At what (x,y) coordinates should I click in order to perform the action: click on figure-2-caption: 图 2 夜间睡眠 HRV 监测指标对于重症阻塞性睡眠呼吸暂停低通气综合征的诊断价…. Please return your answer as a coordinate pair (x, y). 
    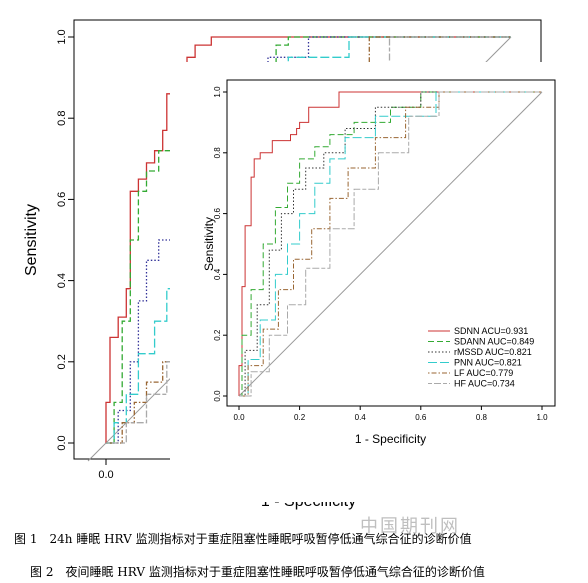
    Looking at the image, I should click on (257, 572).